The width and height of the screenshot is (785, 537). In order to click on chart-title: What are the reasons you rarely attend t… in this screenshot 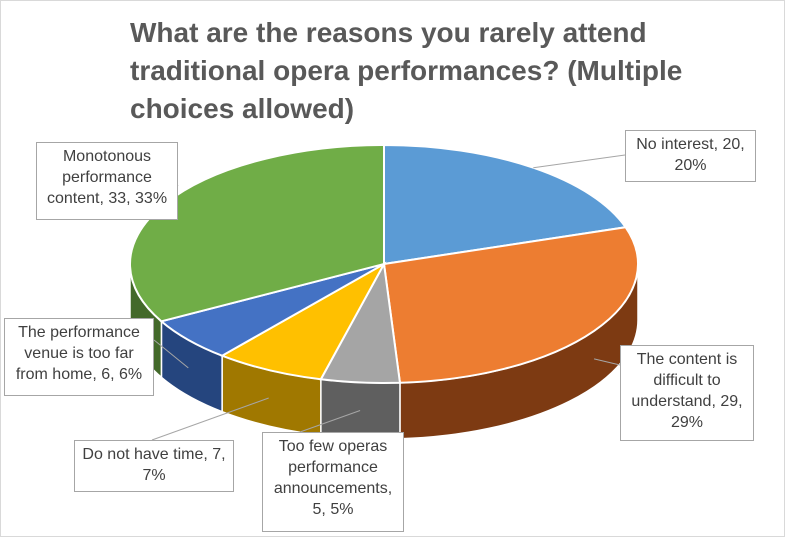, I will do `click(406, 70)`.